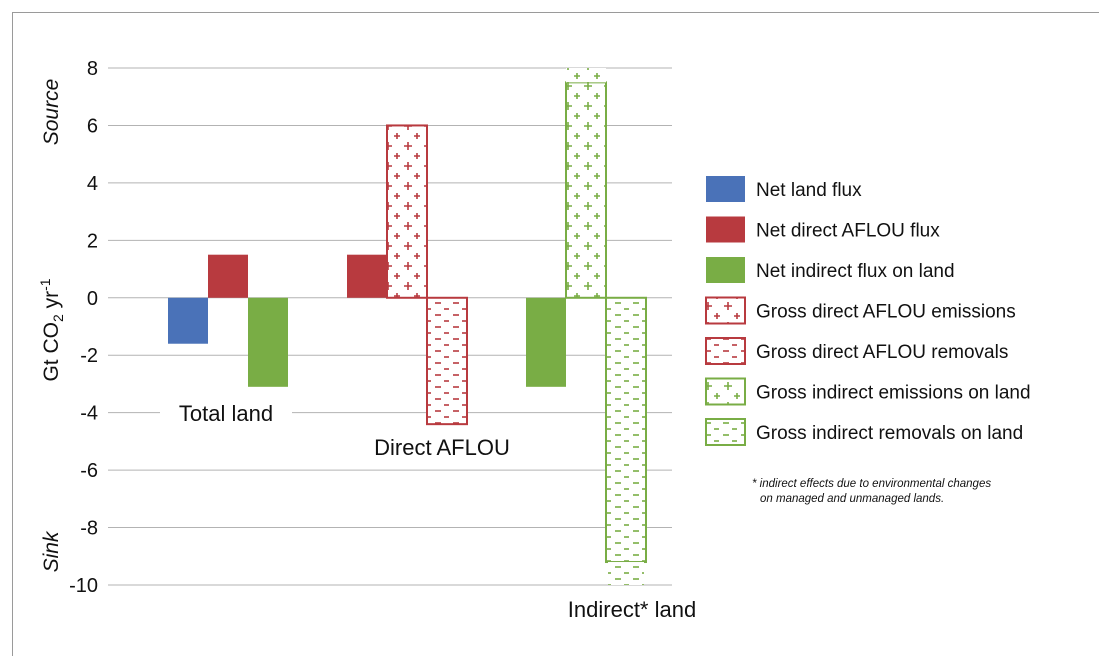 This screenshot has height=656, width=1099. What do you see at coordinates (92, 126) in the screenshot?
I see `y-tick-label: 6` at bounding box center [92, 126].